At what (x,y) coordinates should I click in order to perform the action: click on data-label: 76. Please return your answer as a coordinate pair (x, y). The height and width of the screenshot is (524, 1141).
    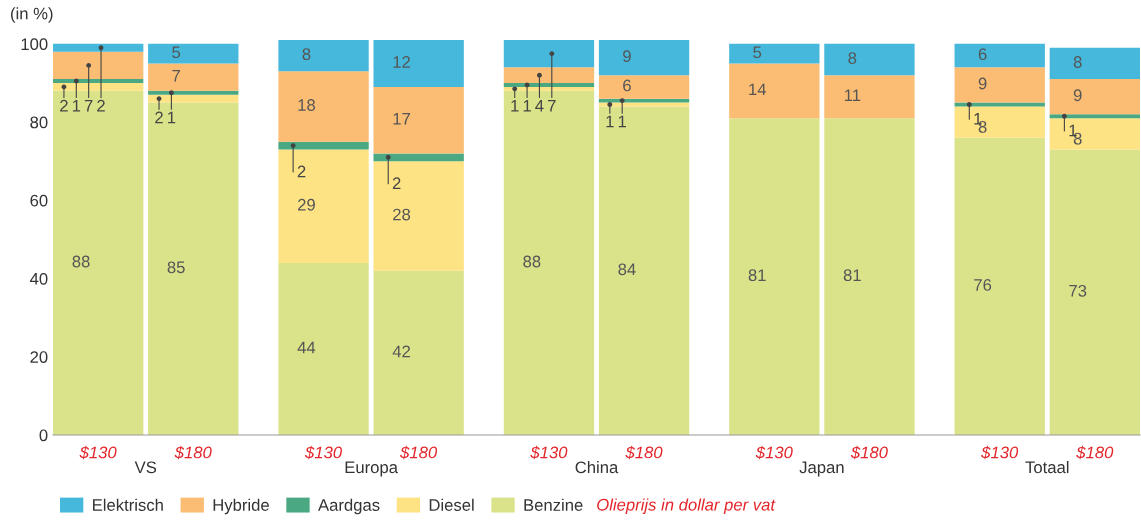
    Looking at the image, I should click on (983, 285).